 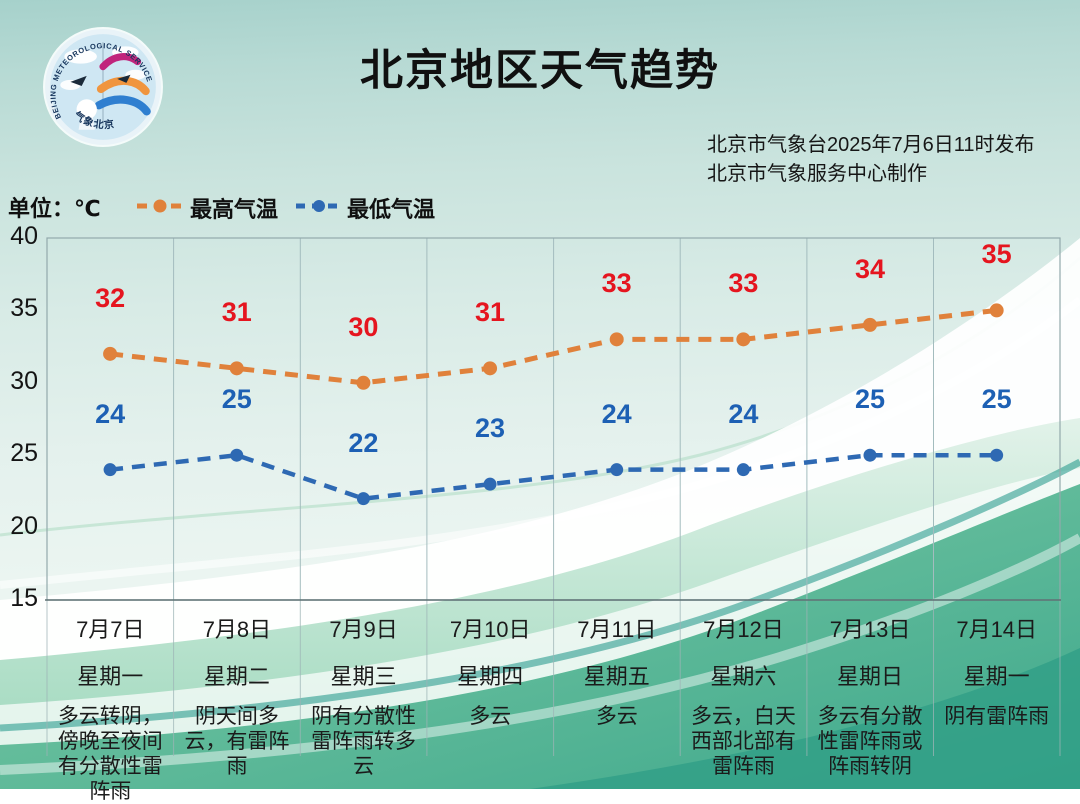 I want to click on day-weekday: 星期三, so click(x=363, y=676).